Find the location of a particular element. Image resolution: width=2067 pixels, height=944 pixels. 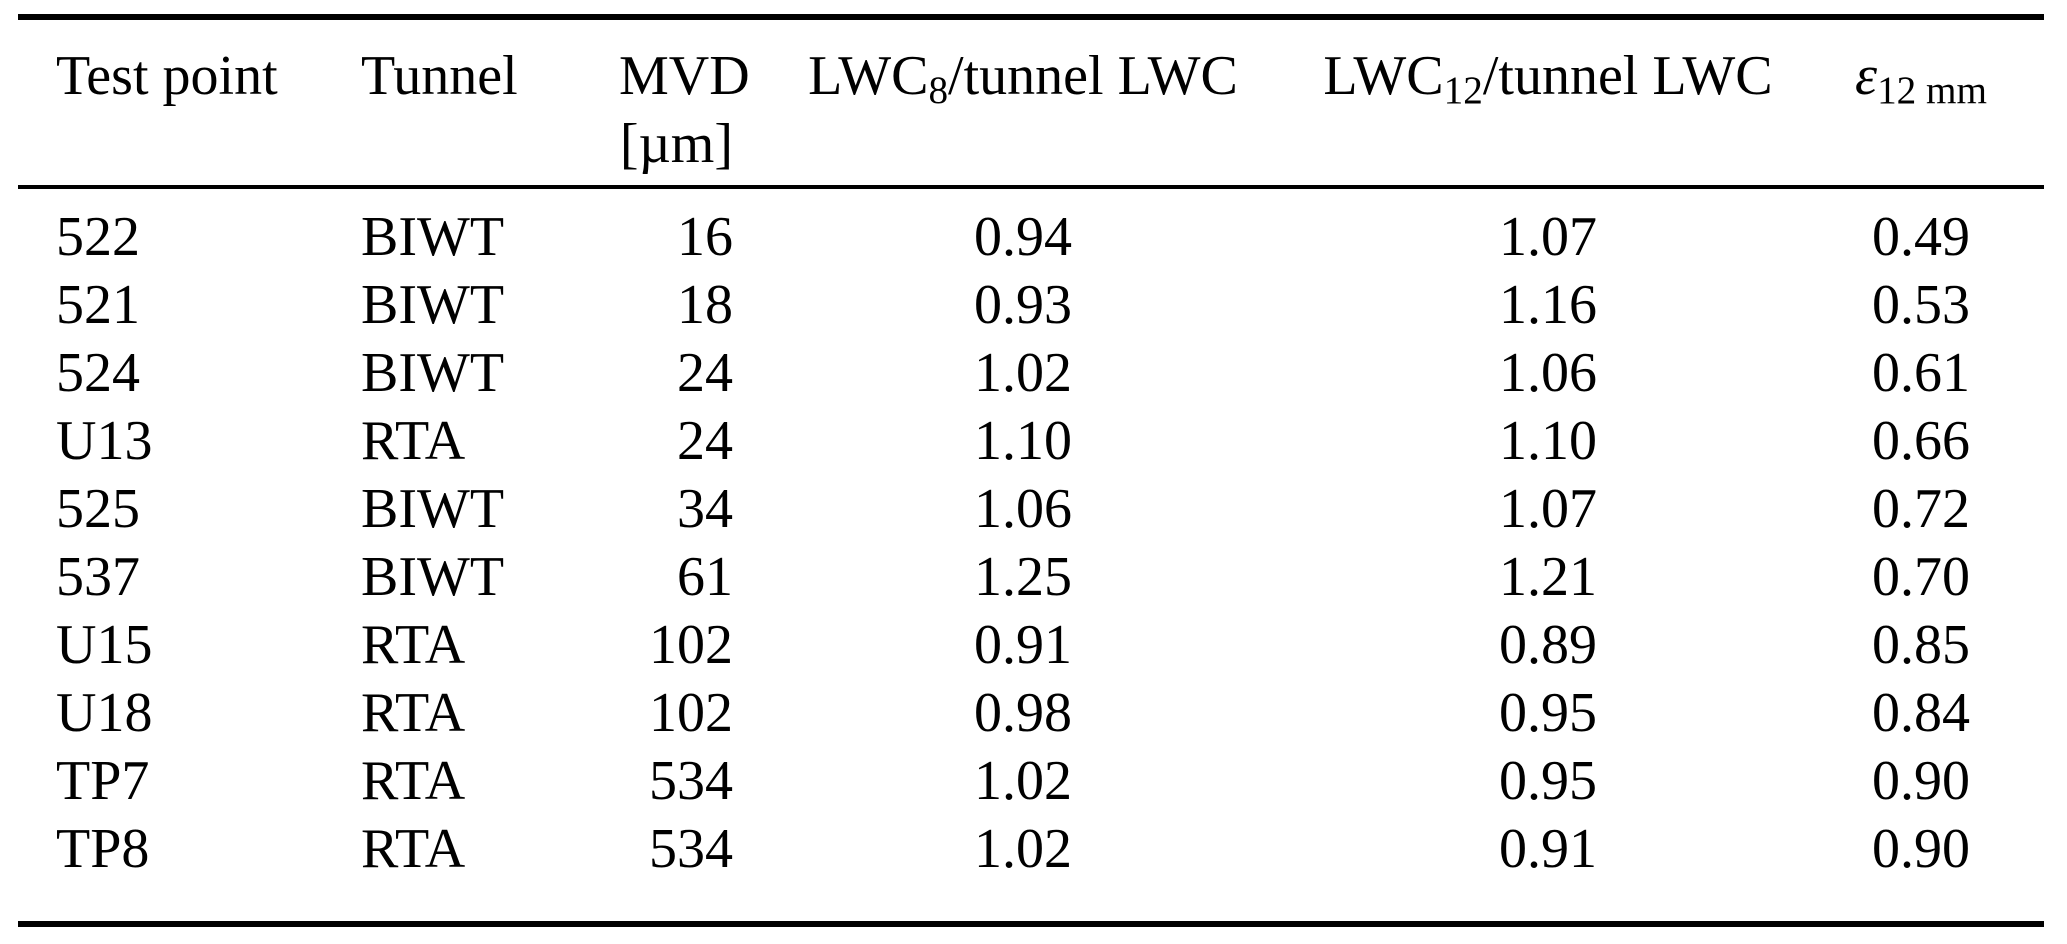

table-row: 525 BIWT 34 1.06 1.07 0.72 is located at coordinates (1031, 509).